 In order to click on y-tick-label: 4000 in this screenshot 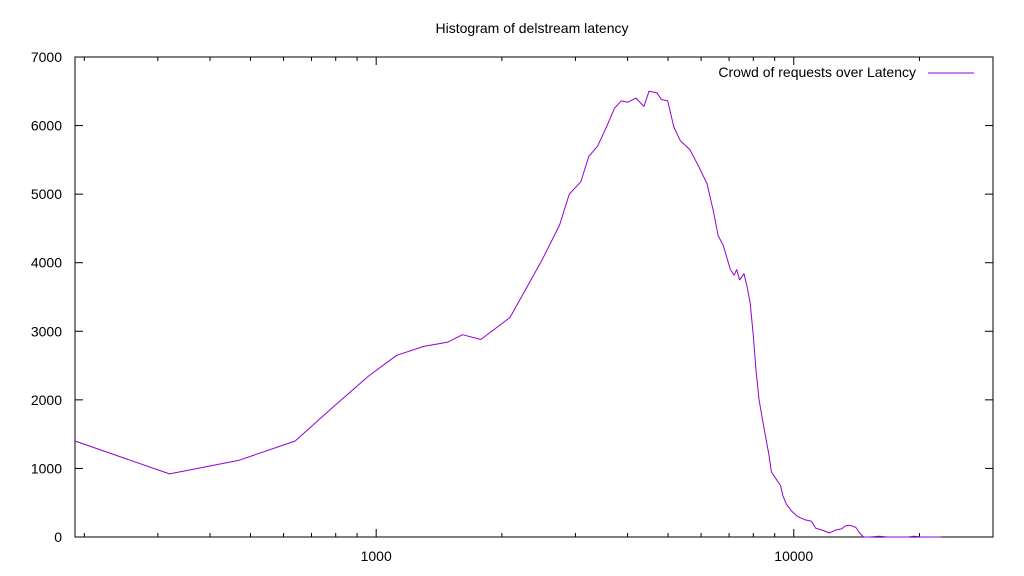, I will do `click(46, 263)`.